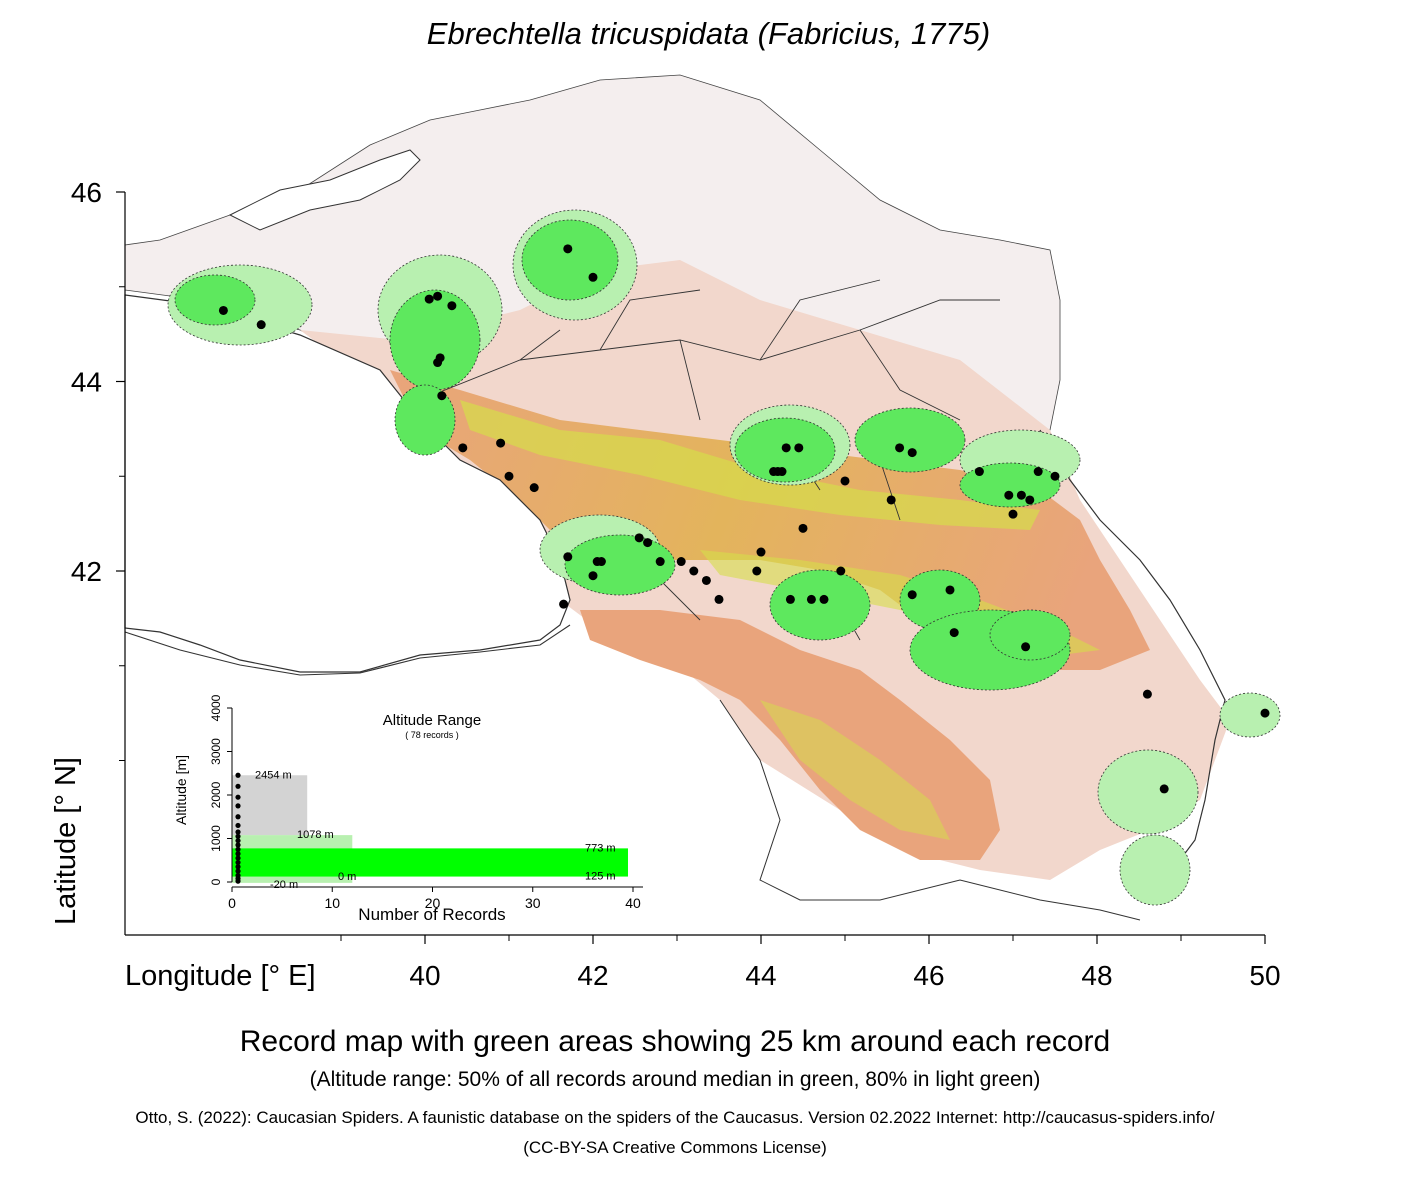 The image size is (1417, 1181). Describe the element at coordinates (66, 841) in the screenshot. I see `y-axis-label: Latitude [° N]` at that location.